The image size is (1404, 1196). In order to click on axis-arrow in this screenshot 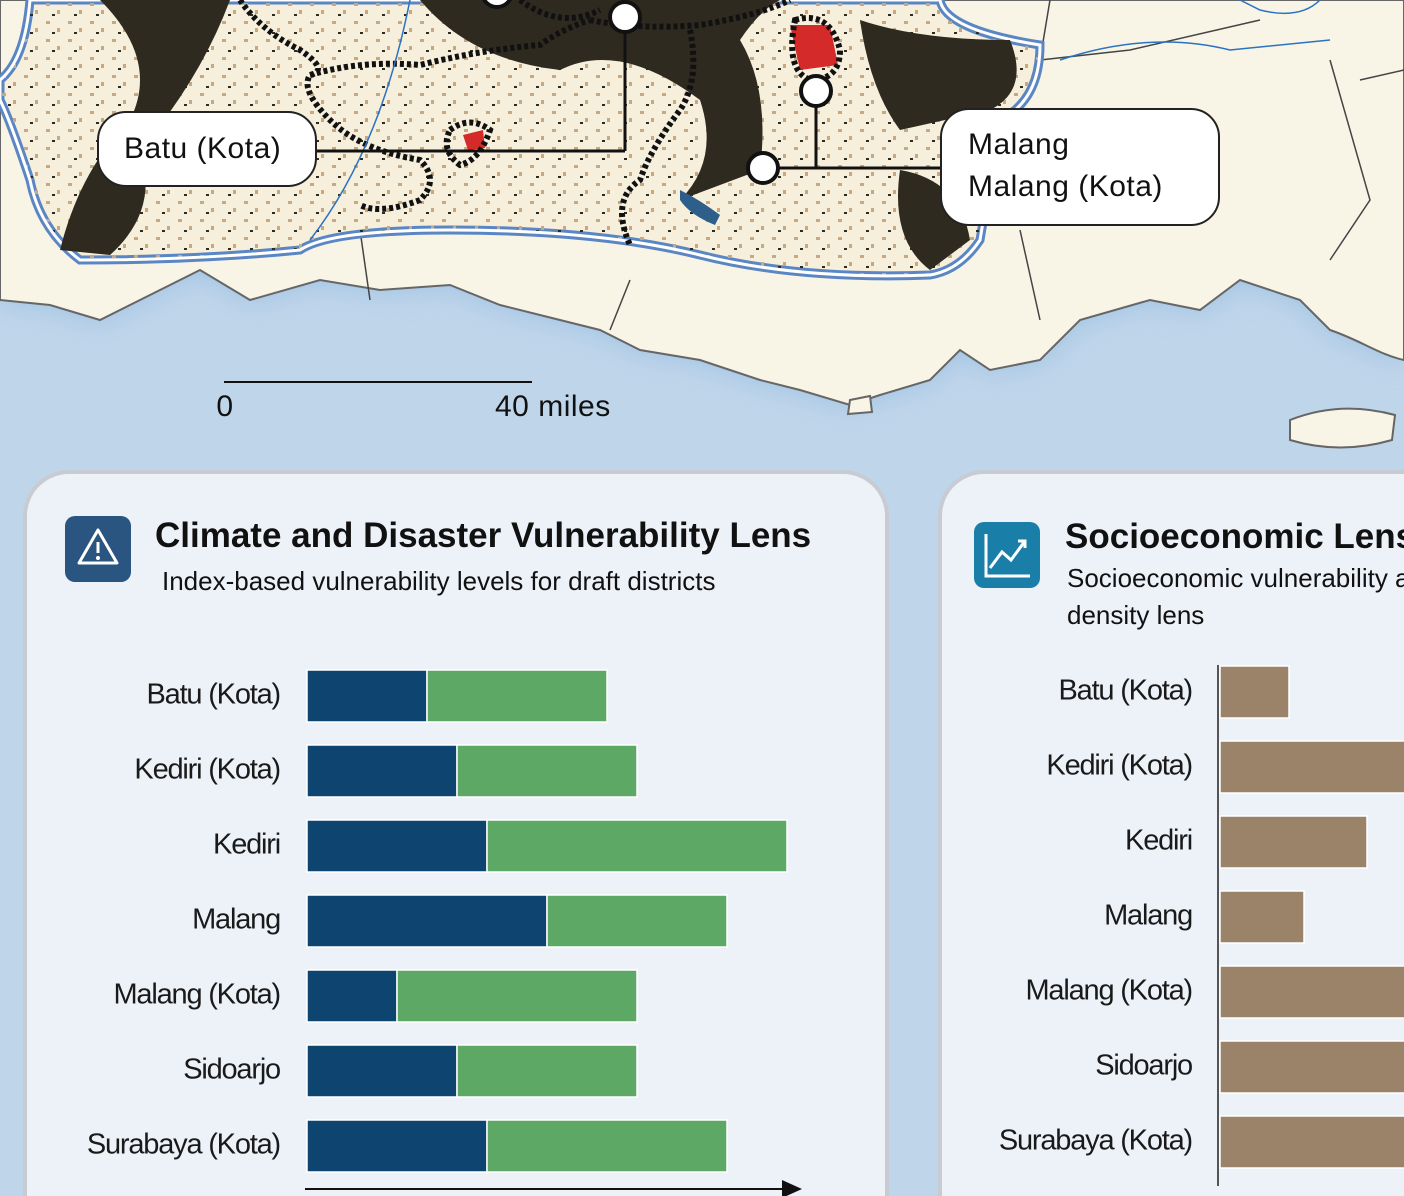, I will do `click(792, 1188)`.